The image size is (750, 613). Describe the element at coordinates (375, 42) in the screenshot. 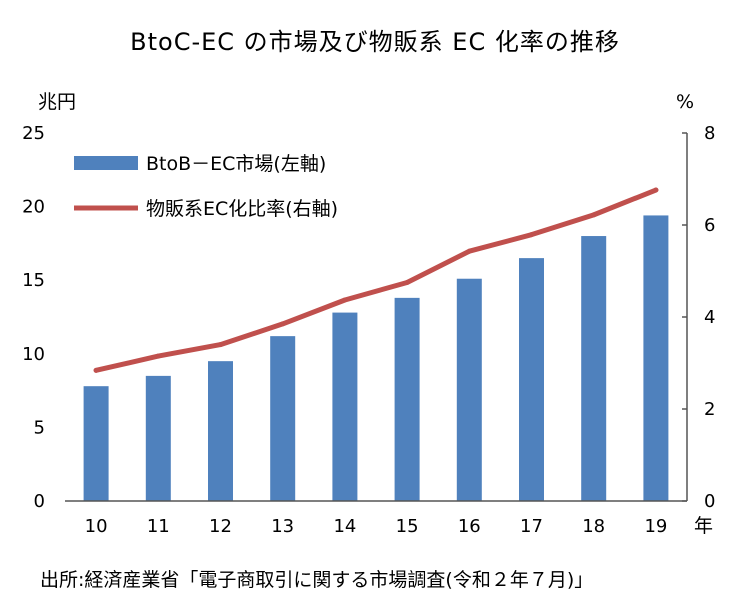

I see `chart-title: BtoC-EC の市場及び物販系 EC 化率の推移` at that location.